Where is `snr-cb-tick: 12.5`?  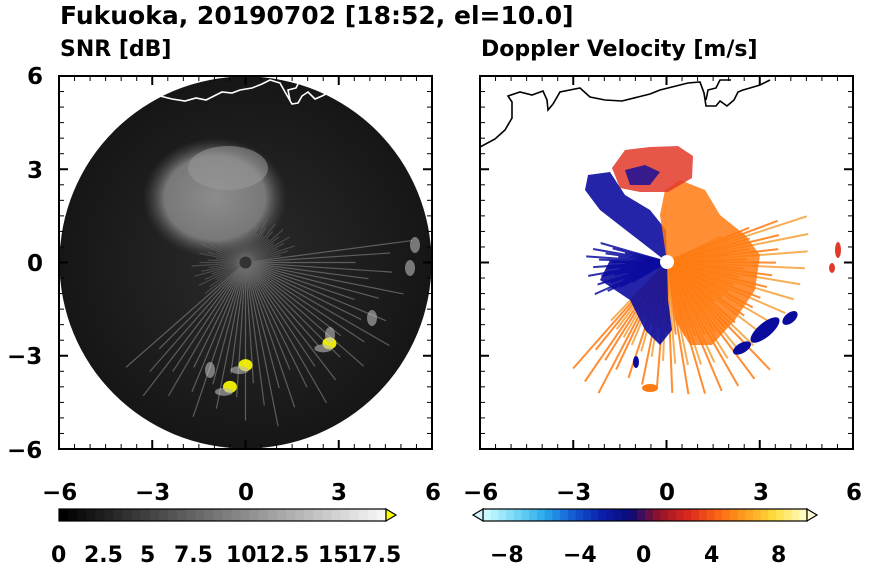
snr-cb-tick: 12.5 is located at coordinates (282, 555).